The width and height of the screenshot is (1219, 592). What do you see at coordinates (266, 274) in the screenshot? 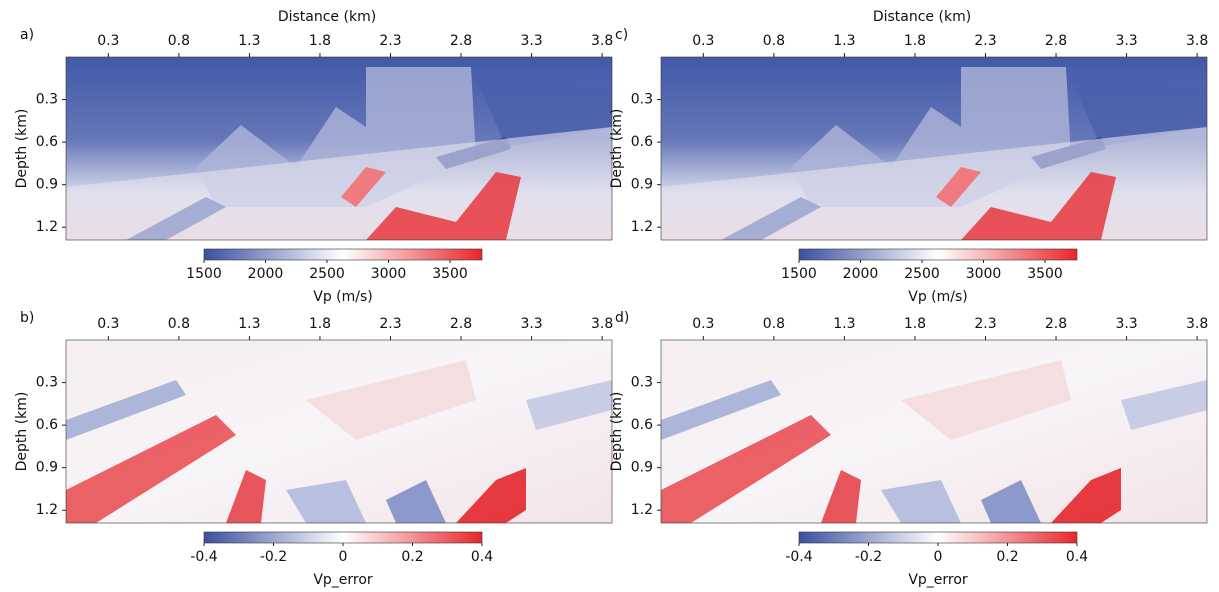
I see `colorbar-tick-label: 2000` at bounding box center [266, 274].